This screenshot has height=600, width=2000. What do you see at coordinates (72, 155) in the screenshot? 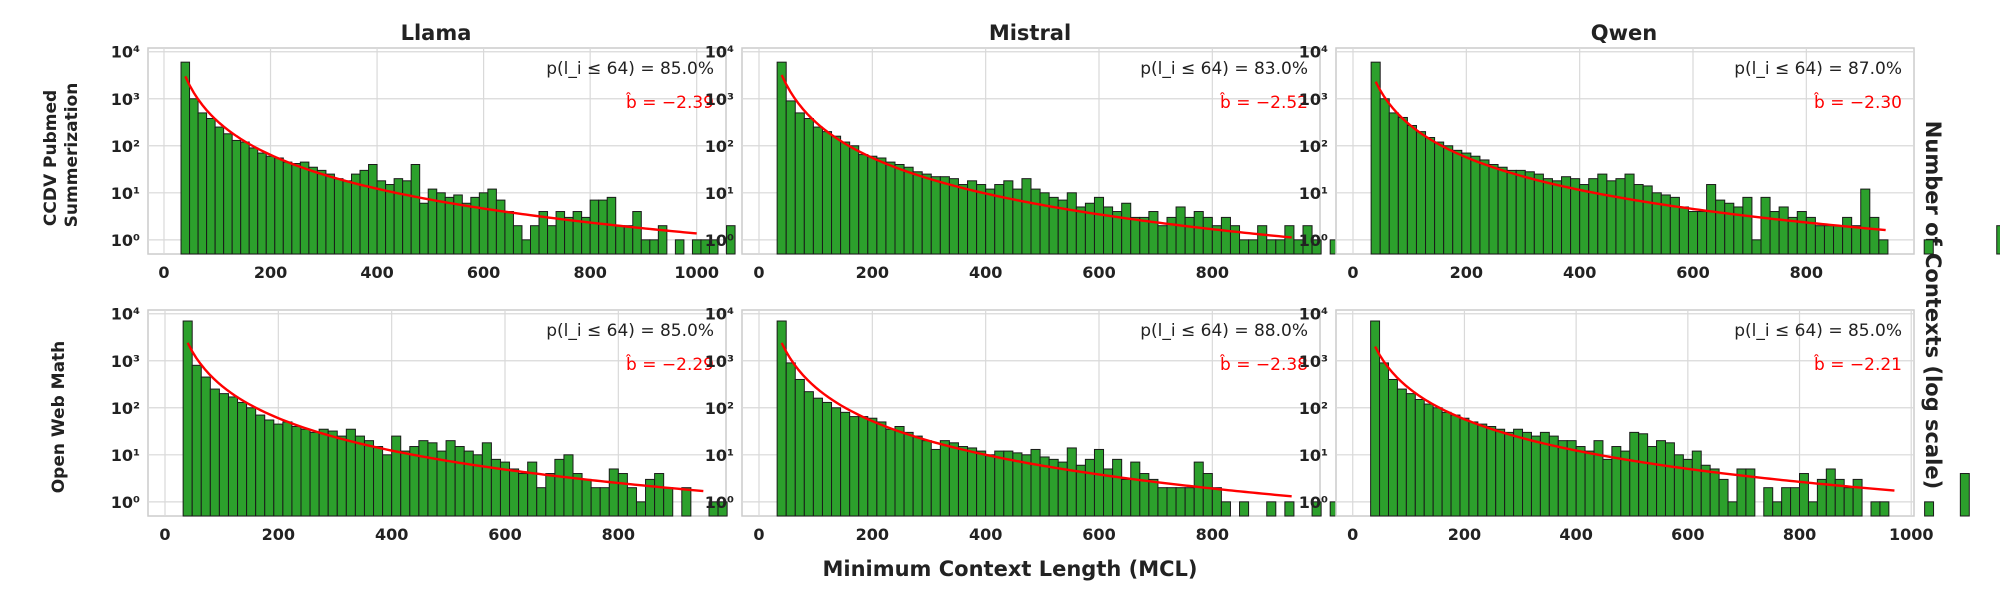
I see `row-label-ccdv-line2: Summerization` at bounding box center [72, 155].